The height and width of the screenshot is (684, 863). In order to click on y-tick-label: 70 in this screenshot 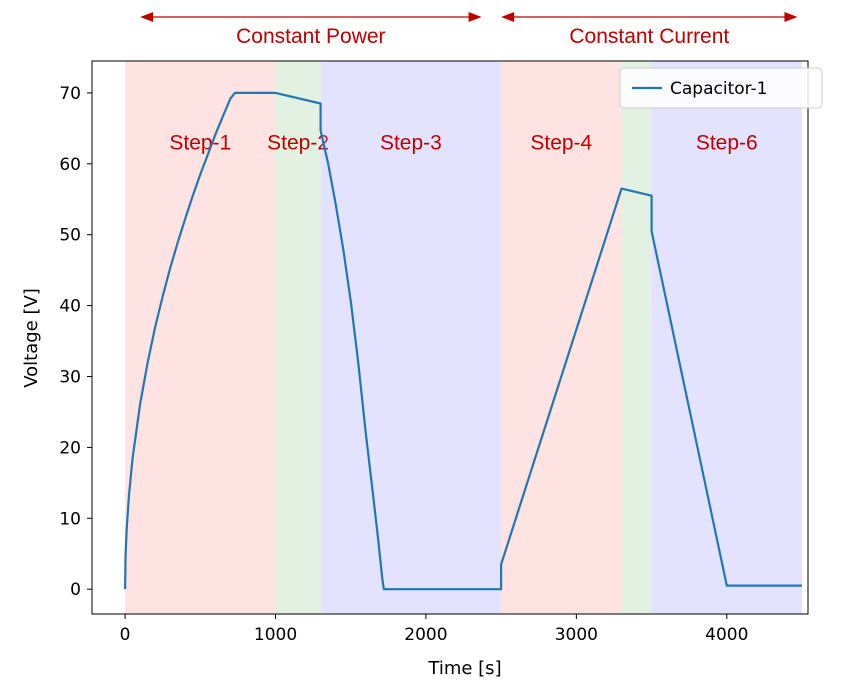, I will do `click(70, 94)`.